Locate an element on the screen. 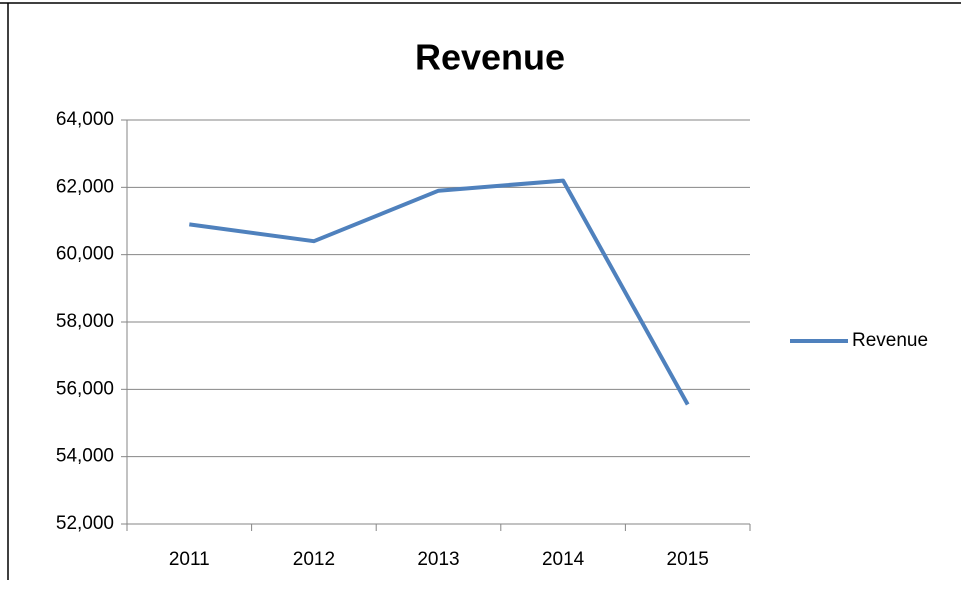 This screenshot has height=589, width=961. x-tick-label: 2015 is located at coordinates (688, 559).